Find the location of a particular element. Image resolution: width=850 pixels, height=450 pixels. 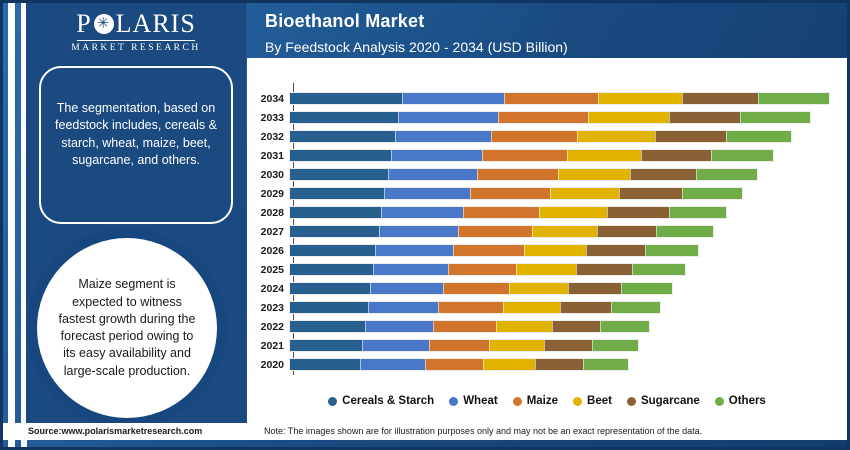

year-label-2033: 2033 is located at coordinates (272, 117).